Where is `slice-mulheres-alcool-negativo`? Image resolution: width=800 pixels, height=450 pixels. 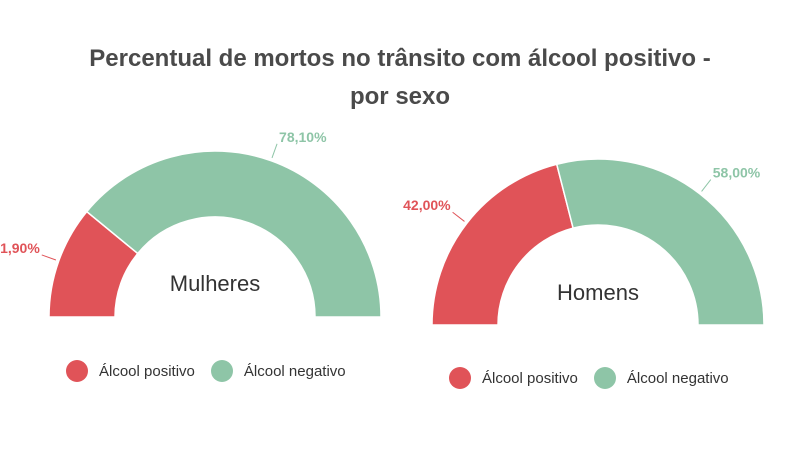
slice-mulheres-alcool-negativo is located at coordinates (233, 234).